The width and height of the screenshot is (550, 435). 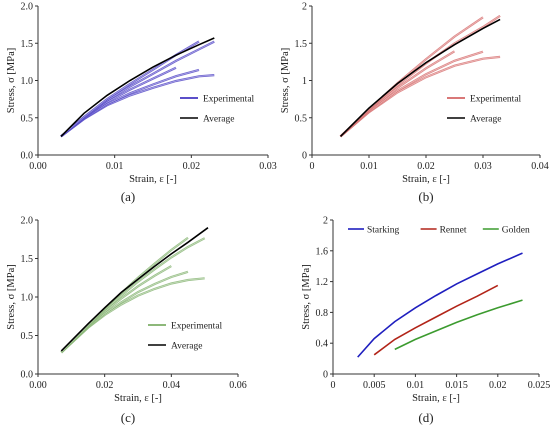 I want to click on y-tick-label: 0.4, so click(x=322, y=344).